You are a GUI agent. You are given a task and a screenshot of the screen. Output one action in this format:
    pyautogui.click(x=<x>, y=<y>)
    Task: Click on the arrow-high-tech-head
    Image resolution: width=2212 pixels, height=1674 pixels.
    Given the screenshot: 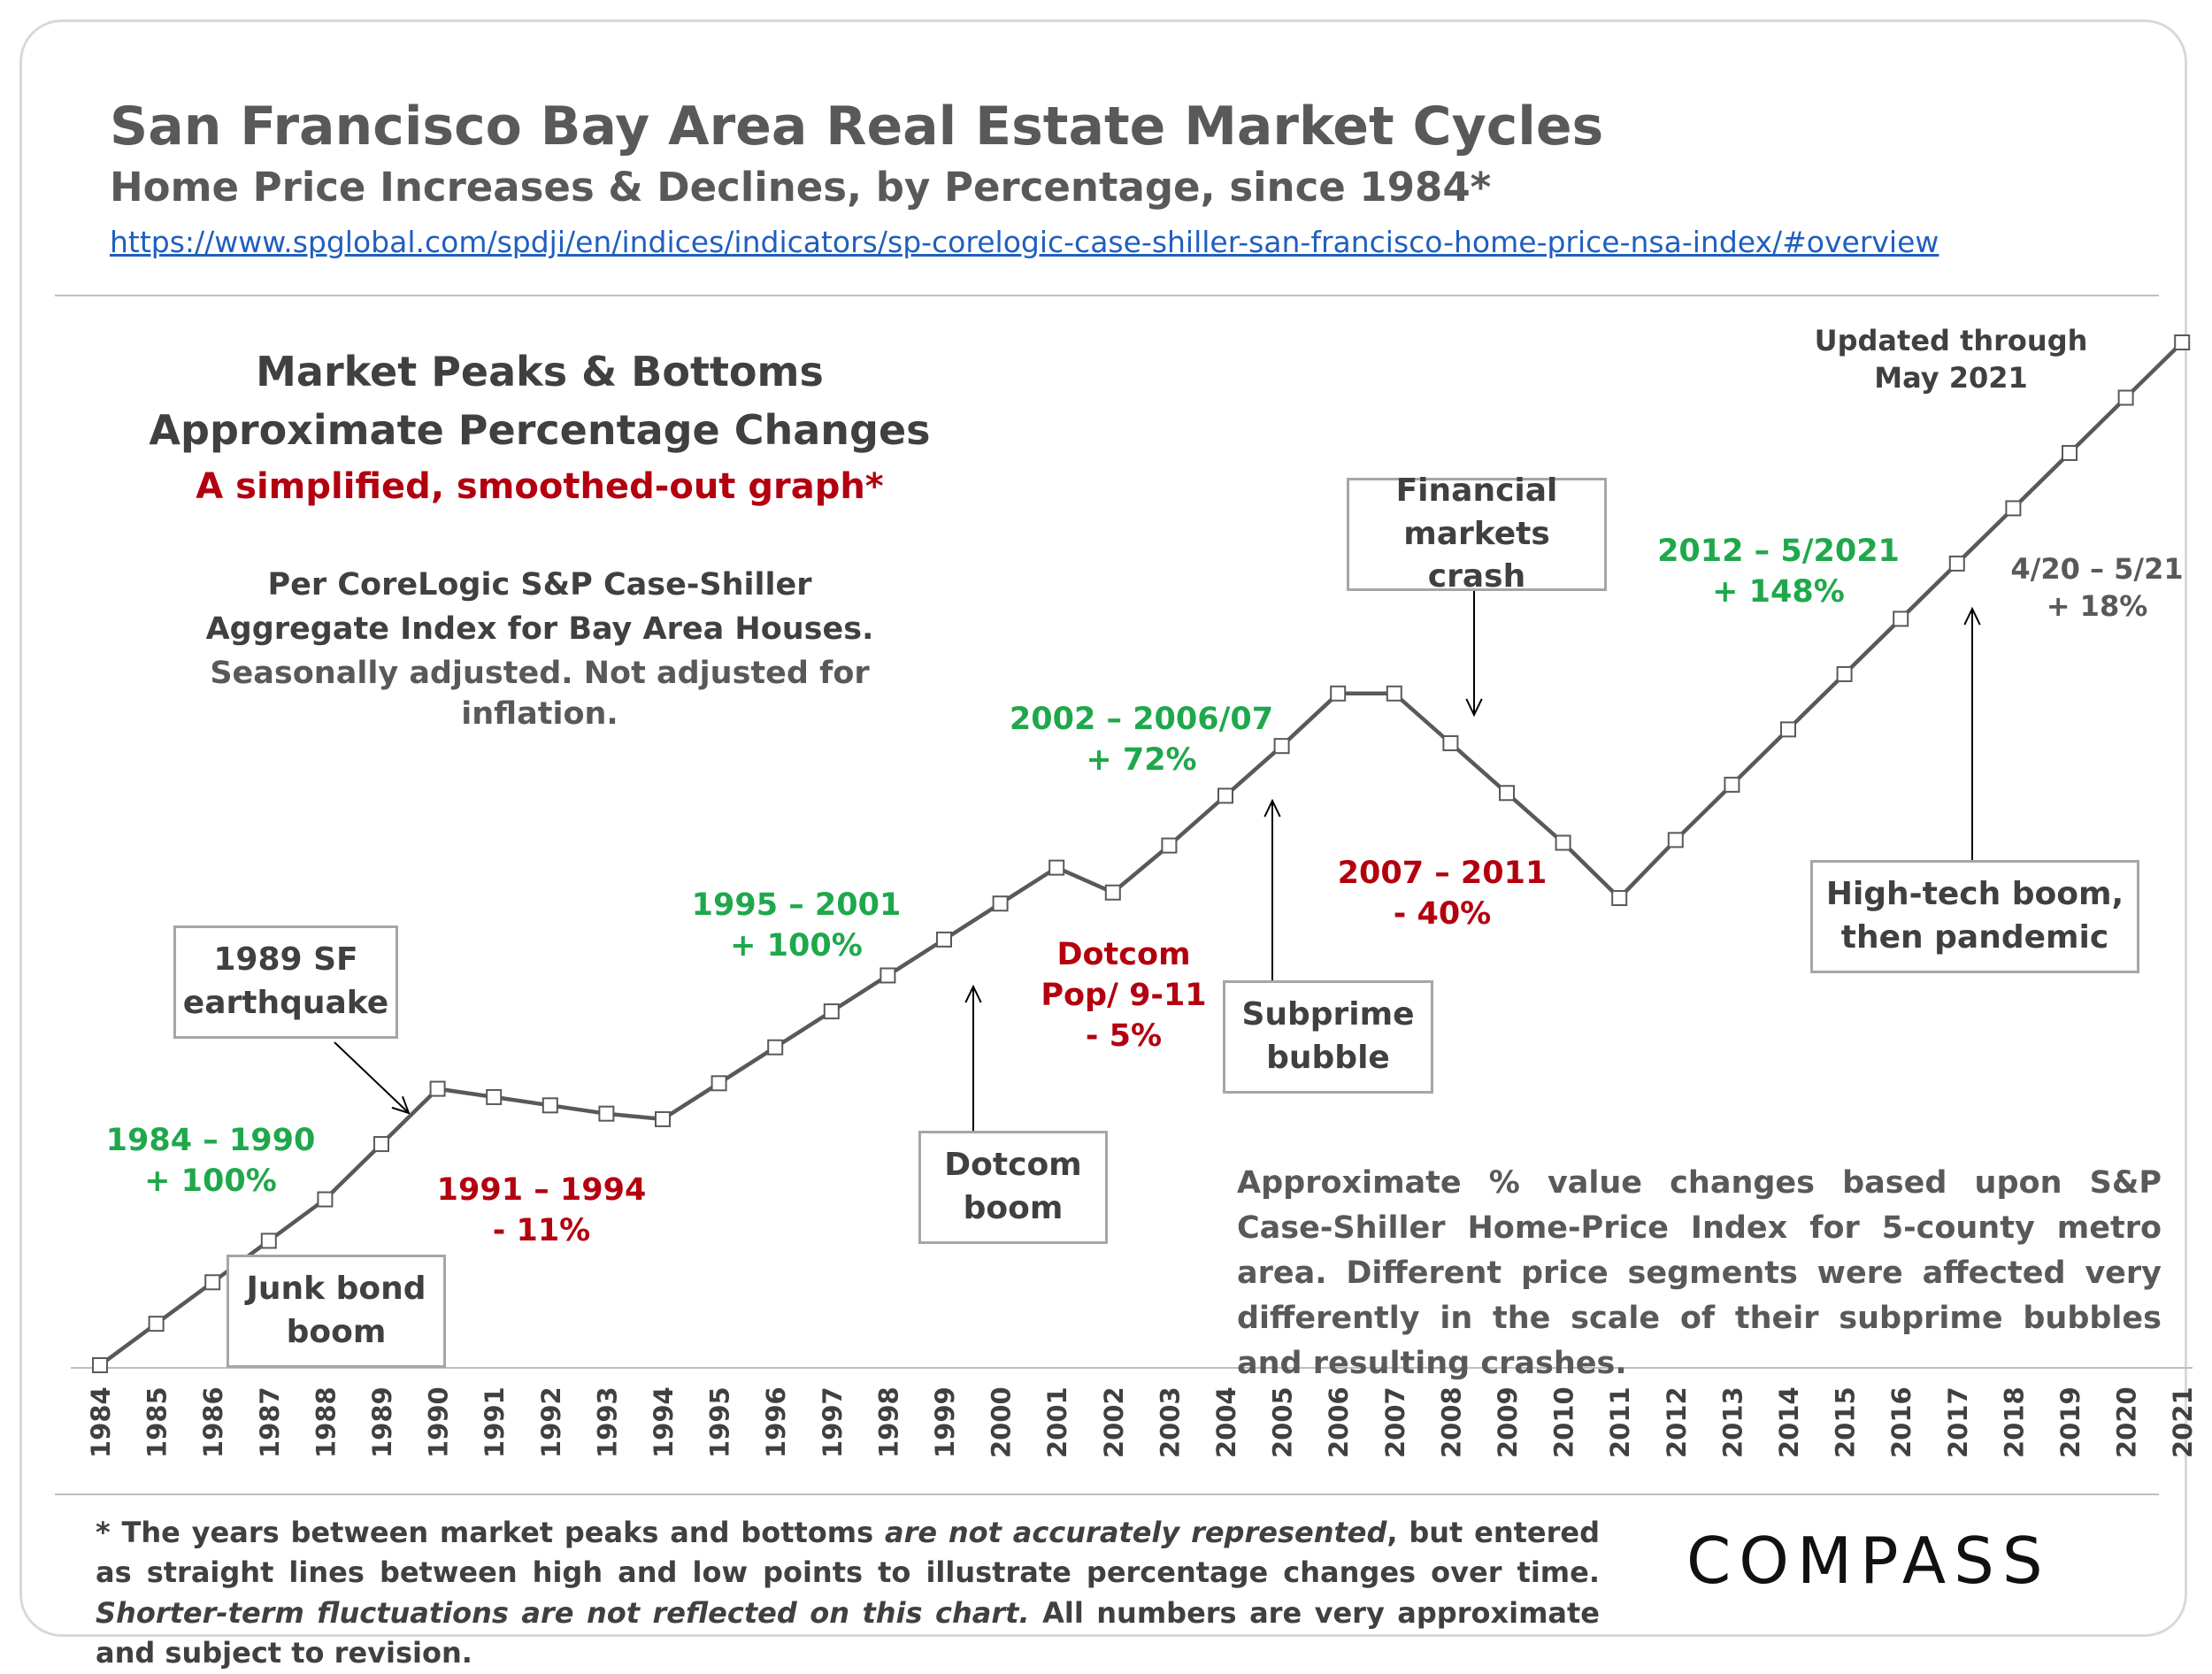 What is the action you would take?
    pyautogui.click(x=1972, y=616)
    